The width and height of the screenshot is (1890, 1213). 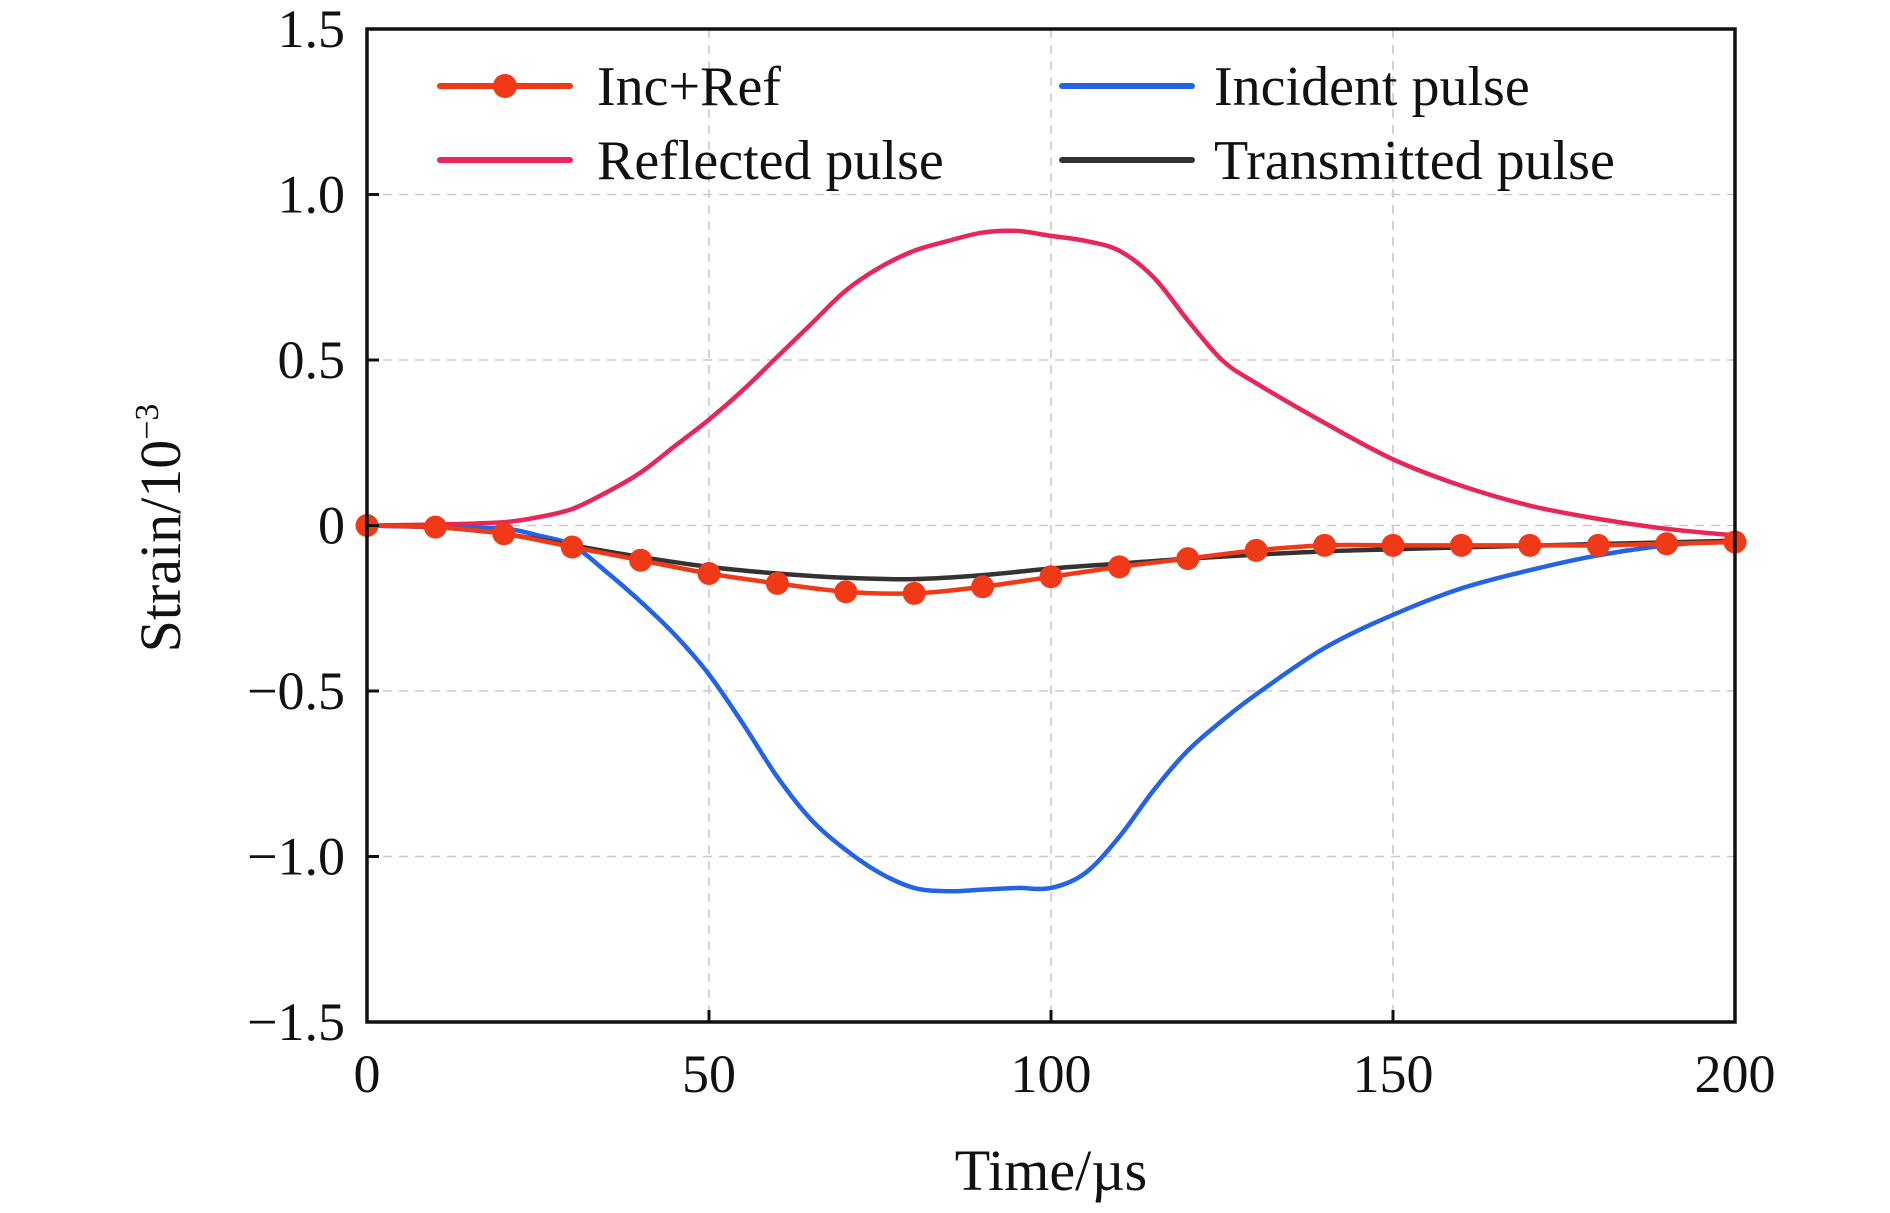 I want to click on legend-item-incident-pulse: Incident pulse, so click(x=1294, y=87).